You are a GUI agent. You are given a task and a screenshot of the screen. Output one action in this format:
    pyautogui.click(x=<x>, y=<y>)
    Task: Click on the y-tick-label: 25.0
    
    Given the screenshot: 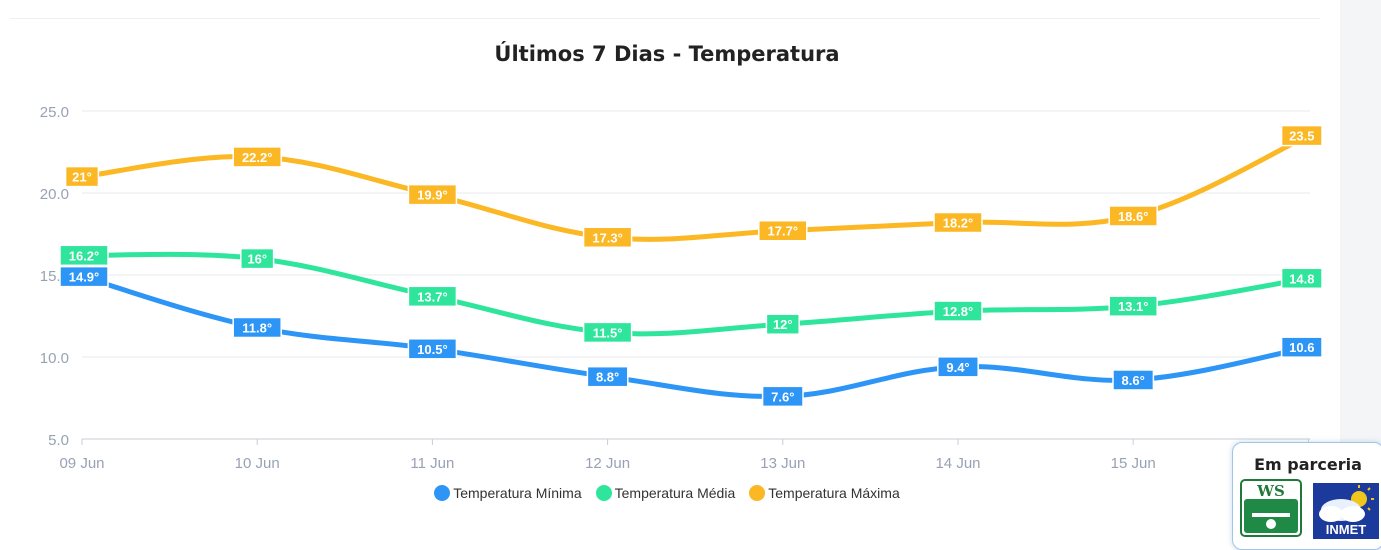 What is the action you would take?
    pyautogui.click(x=54, y=112)
    